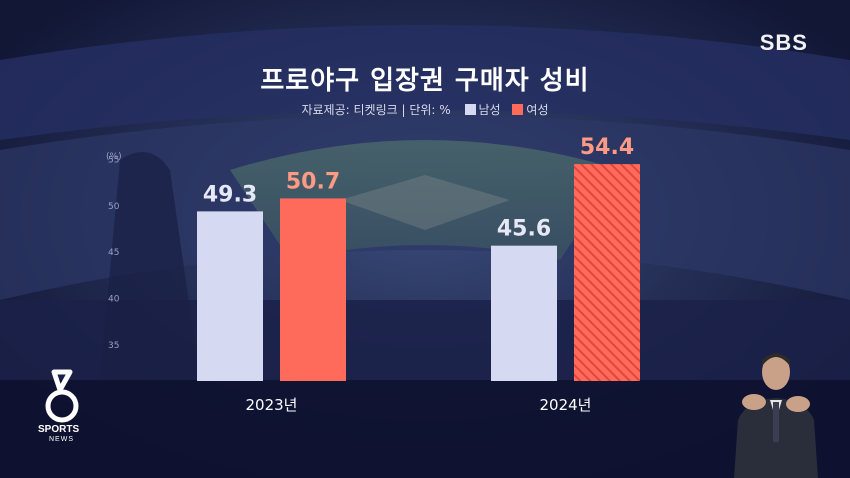 This screenshot has height=478, width=850. What do you see at coordinates (61, 439) in the screenshot?
I see `news-label: NEWS` at bounding box center [61, 439].